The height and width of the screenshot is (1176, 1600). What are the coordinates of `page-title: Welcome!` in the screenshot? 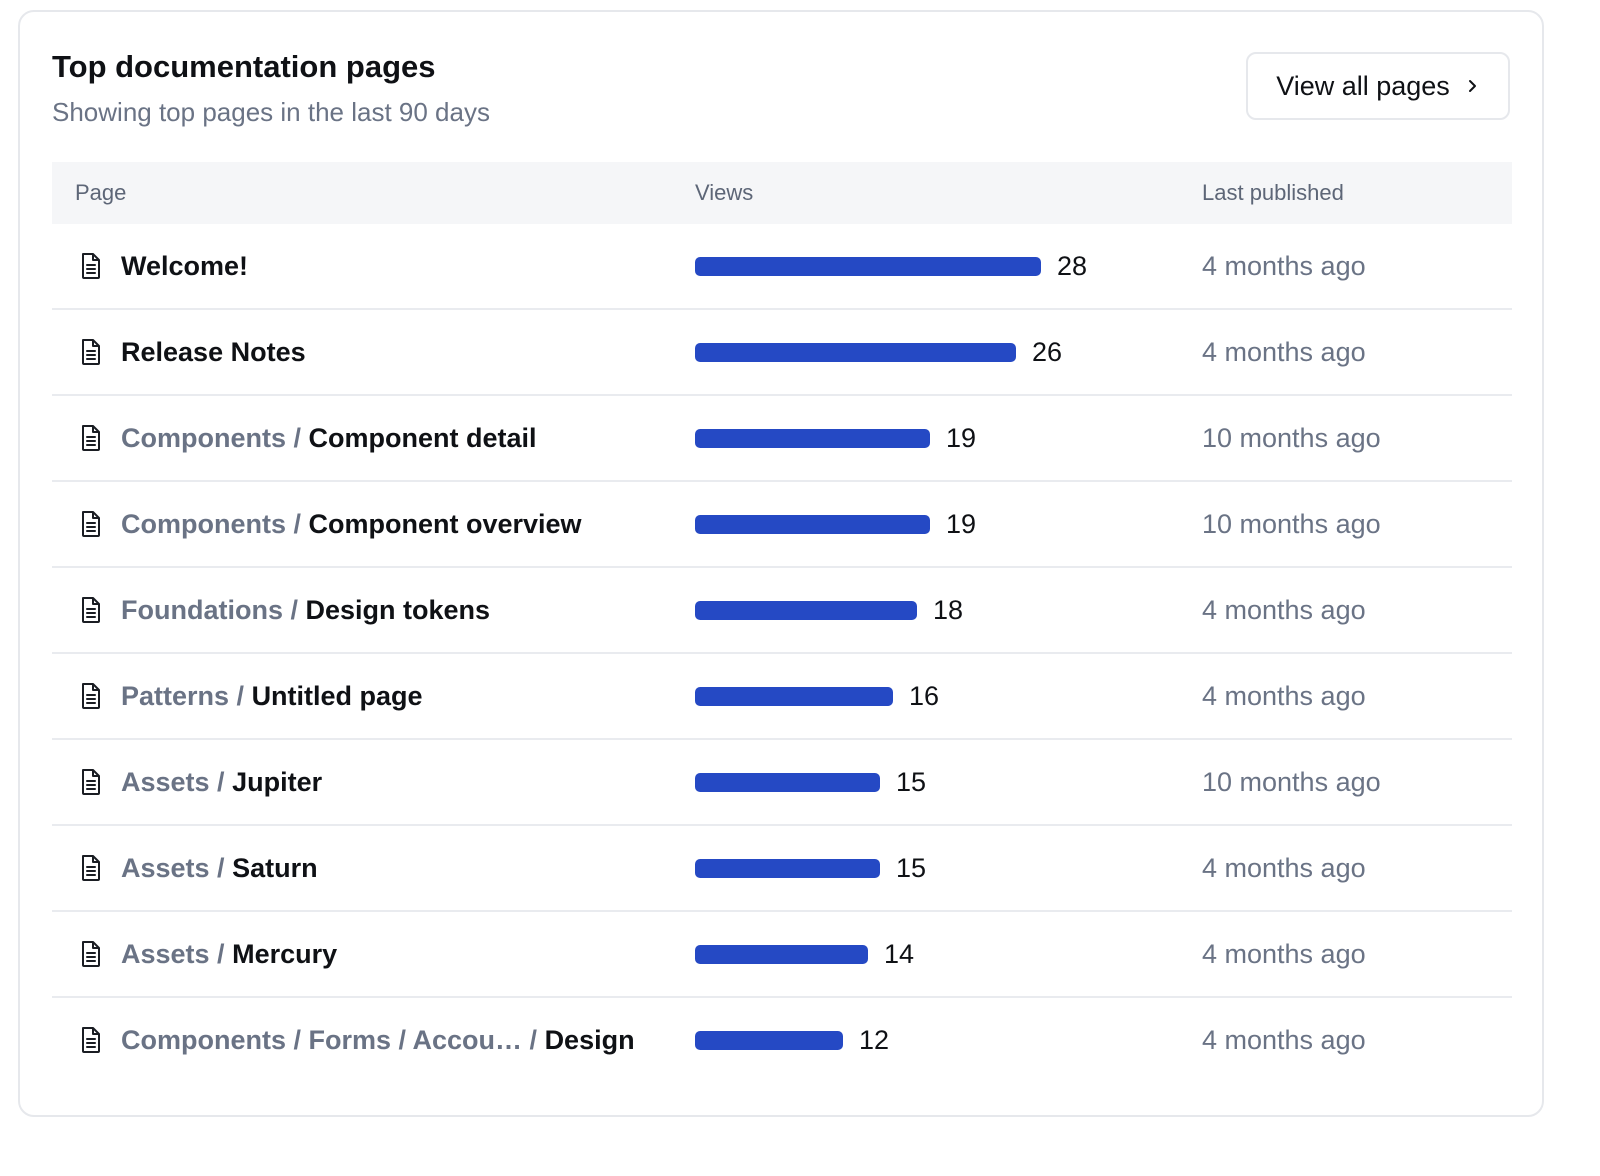 It's located at (185, 266).